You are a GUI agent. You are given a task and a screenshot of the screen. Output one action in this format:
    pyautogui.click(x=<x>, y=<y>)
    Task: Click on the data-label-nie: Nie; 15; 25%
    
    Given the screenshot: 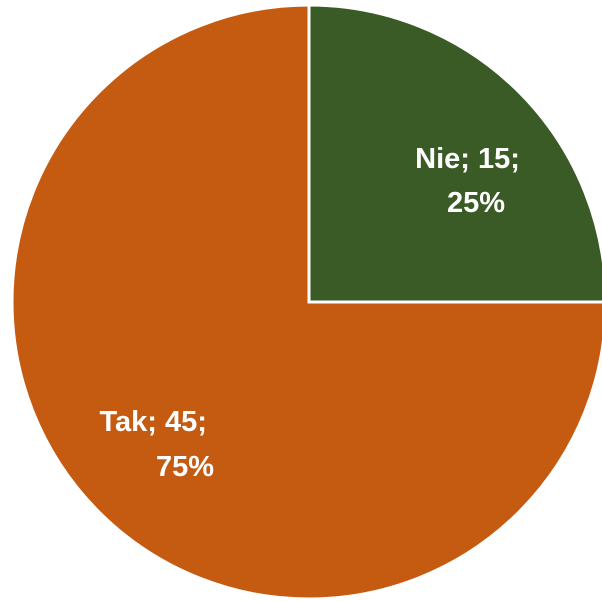 What is the action you would take?
    pyautogui.click(x=471, y=181)
    